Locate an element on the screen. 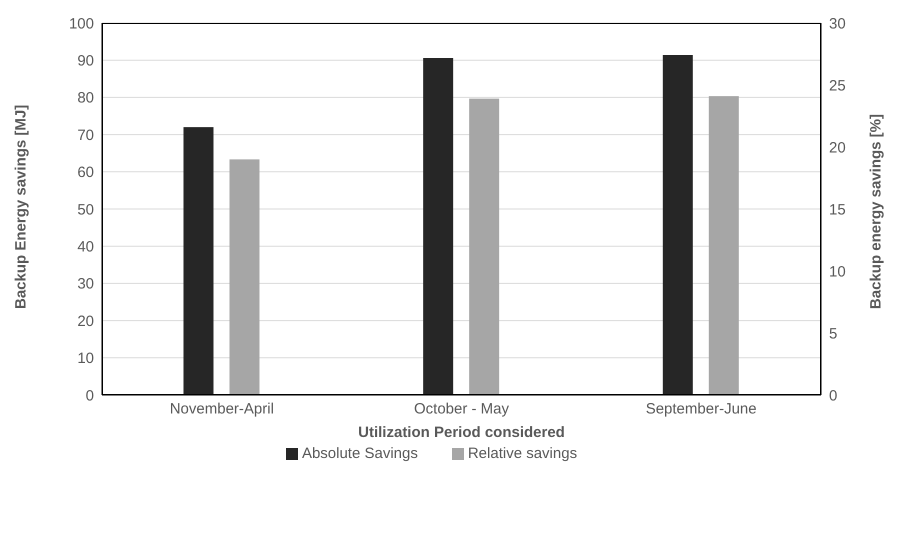 The height and width of the screenshot is (533, 897). y2-tick-label: 25 is located at coordinates (837, 85).